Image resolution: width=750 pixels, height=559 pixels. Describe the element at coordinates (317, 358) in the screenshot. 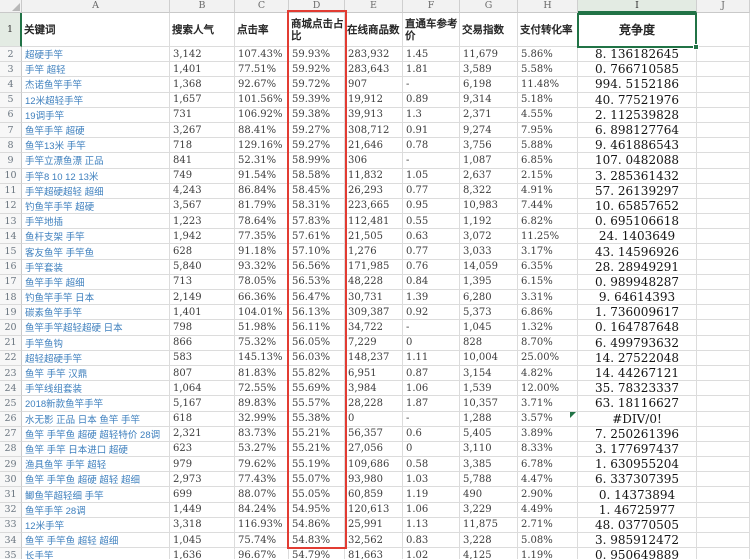

I see `cell-D22: 56.03%` at that location.